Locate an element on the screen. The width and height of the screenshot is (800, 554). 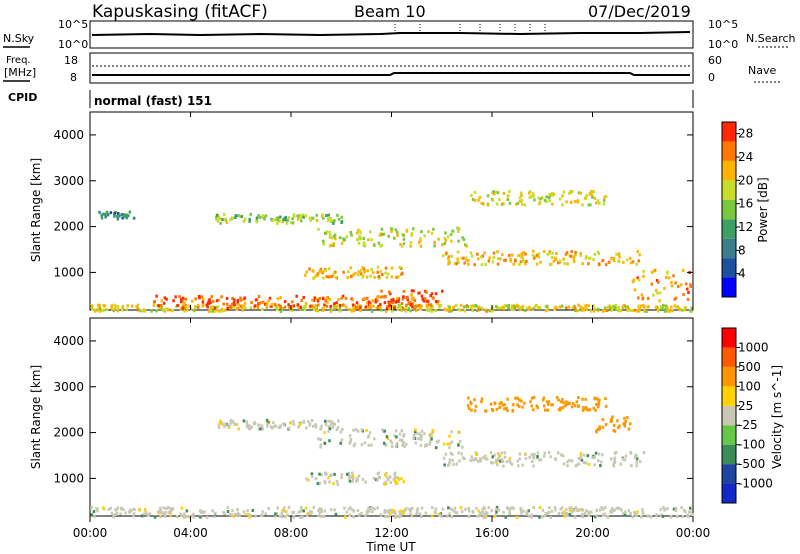
colorbar-tick-label: -25 is located at coordinates (748, 425).